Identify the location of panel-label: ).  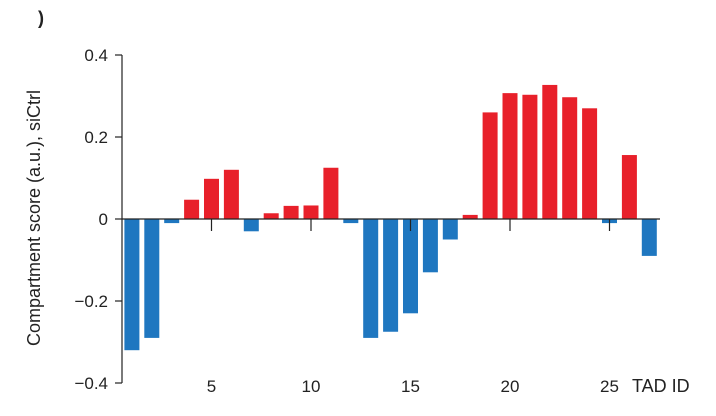
(41, 18).